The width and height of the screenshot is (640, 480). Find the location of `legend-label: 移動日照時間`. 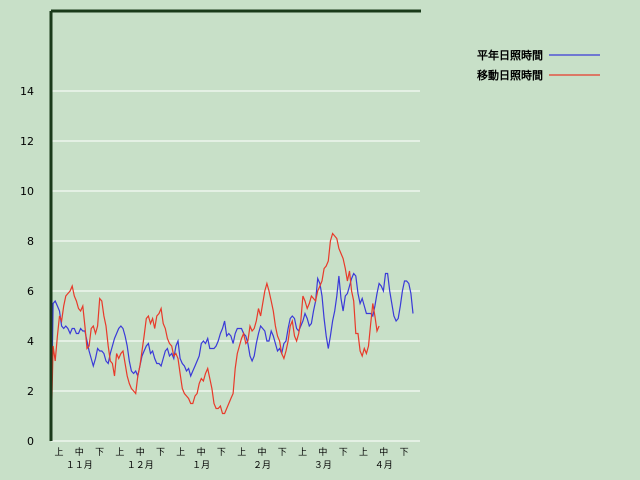

legend-label: 移動日照時間 is located at coordinates (510, 75).